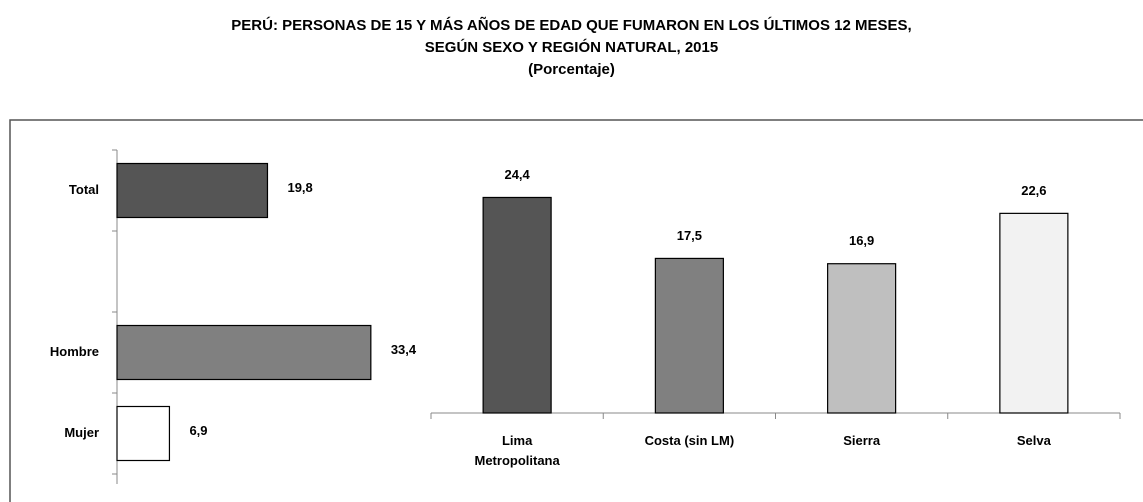 This screenshot has height=502, width=1143. What do you see at coordinates (404, 349) in the screenshot?
I see `data-label: 33,4` at bounding box center [404, 349].